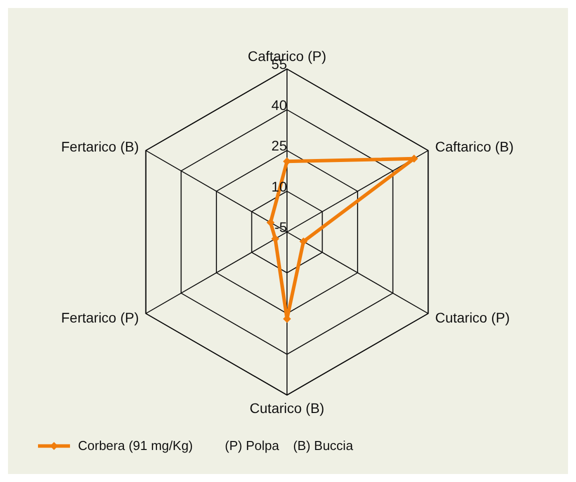  Describe the element at coordinates (472, 317) in the screenshot. I see `spoke-label: Cutarico (P)` at that location.